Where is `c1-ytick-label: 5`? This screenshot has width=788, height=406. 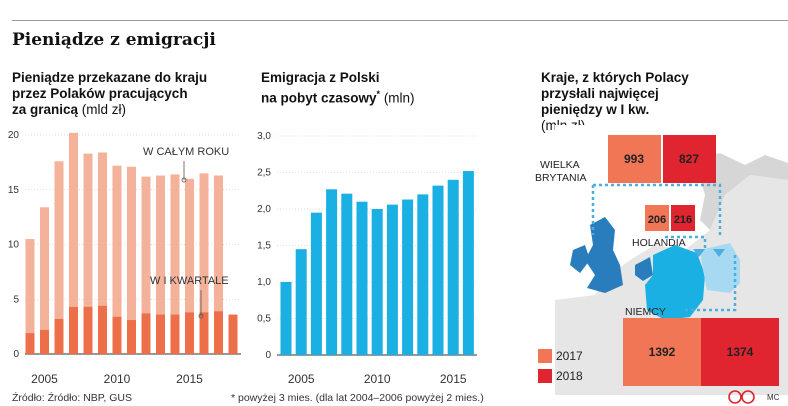 c1-ytick-label: 5 is located at coordinates (16, 299).